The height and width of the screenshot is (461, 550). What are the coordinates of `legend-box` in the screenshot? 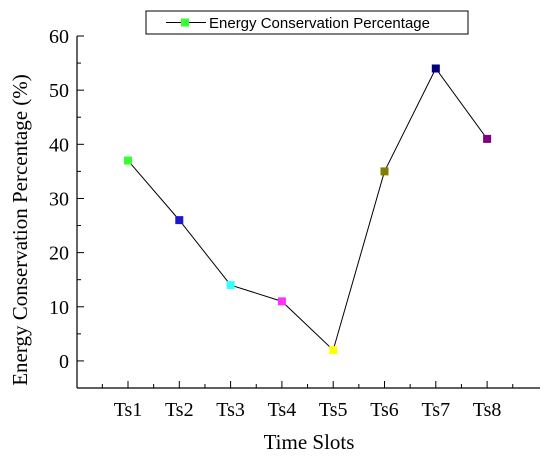 It's located at (307, 22).